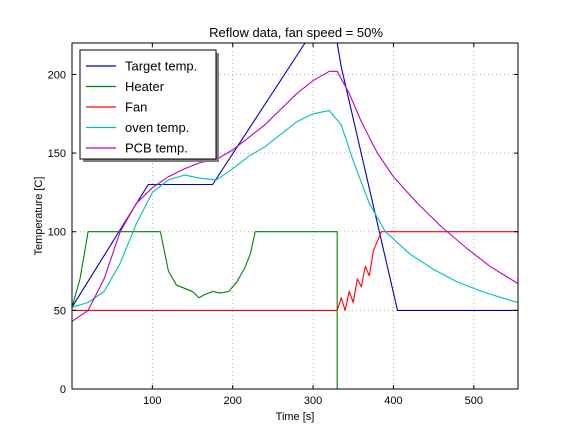 This screenshot has height=432, width=576. Describe the element at coordinates (57, 233) in the screenshot. I see `y-tick-label: 100` at that location.